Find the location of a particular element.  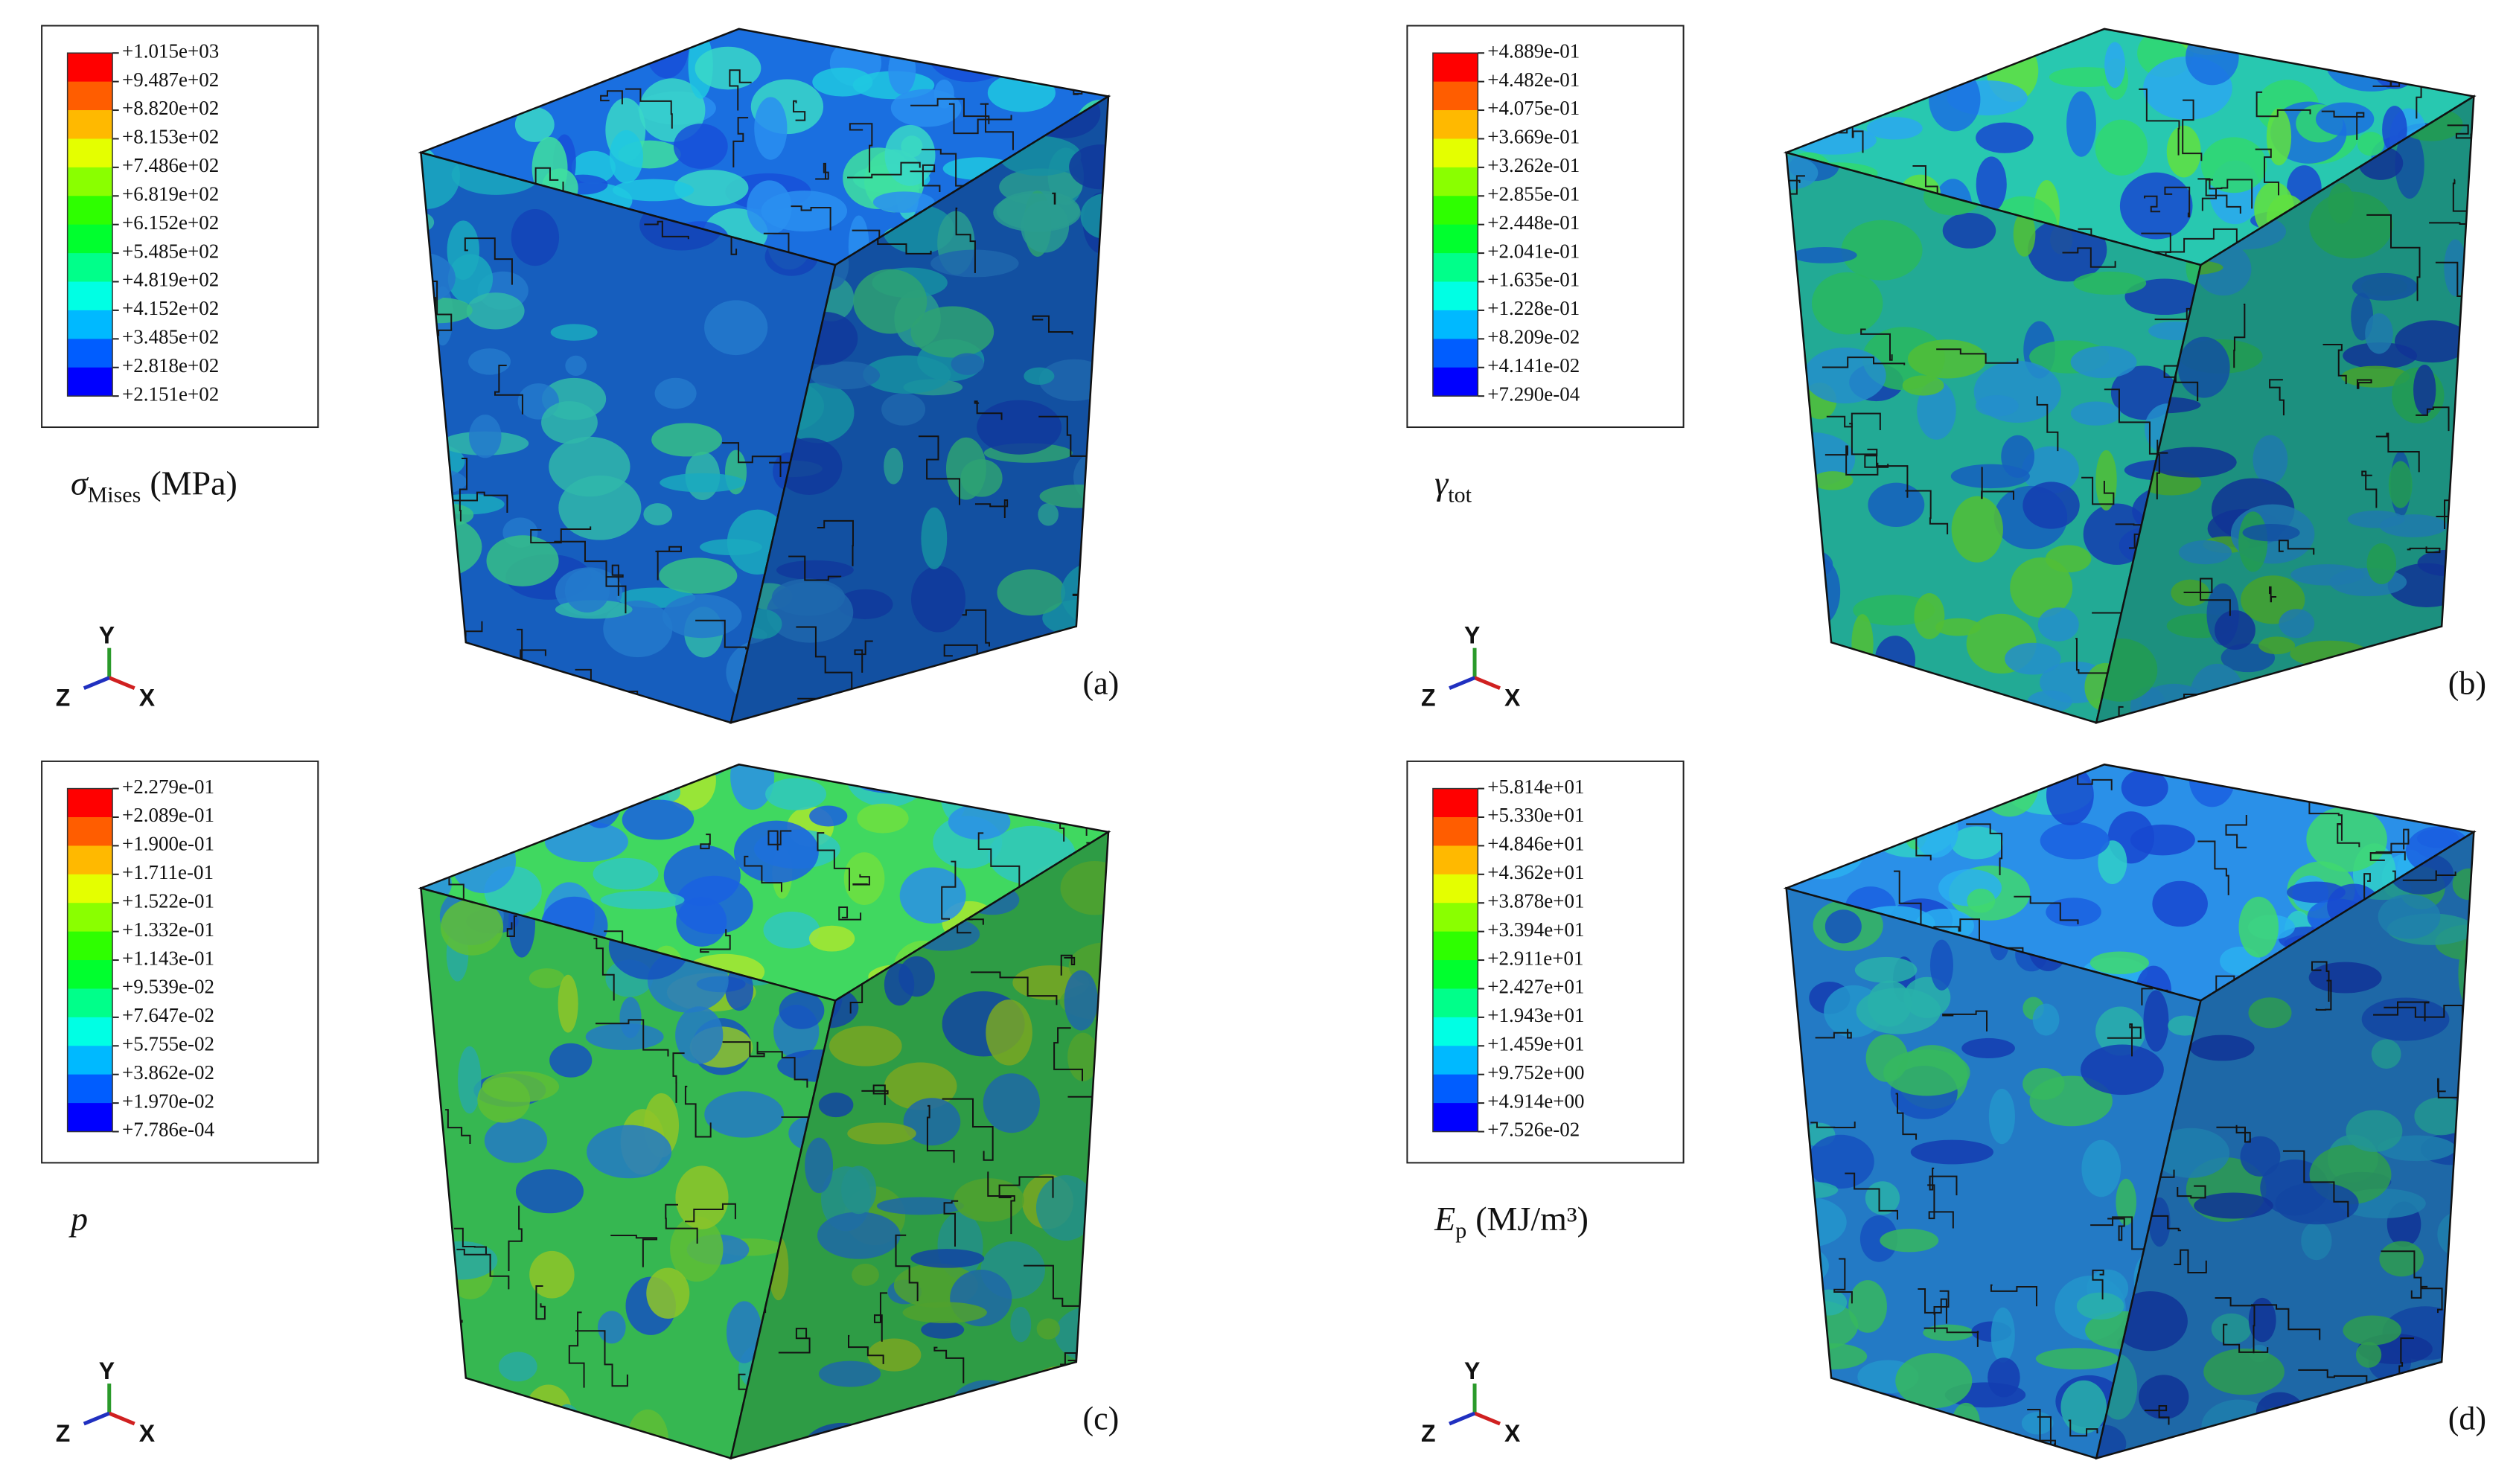

variable-symbol: γ is located at coordinates (1442, 483).